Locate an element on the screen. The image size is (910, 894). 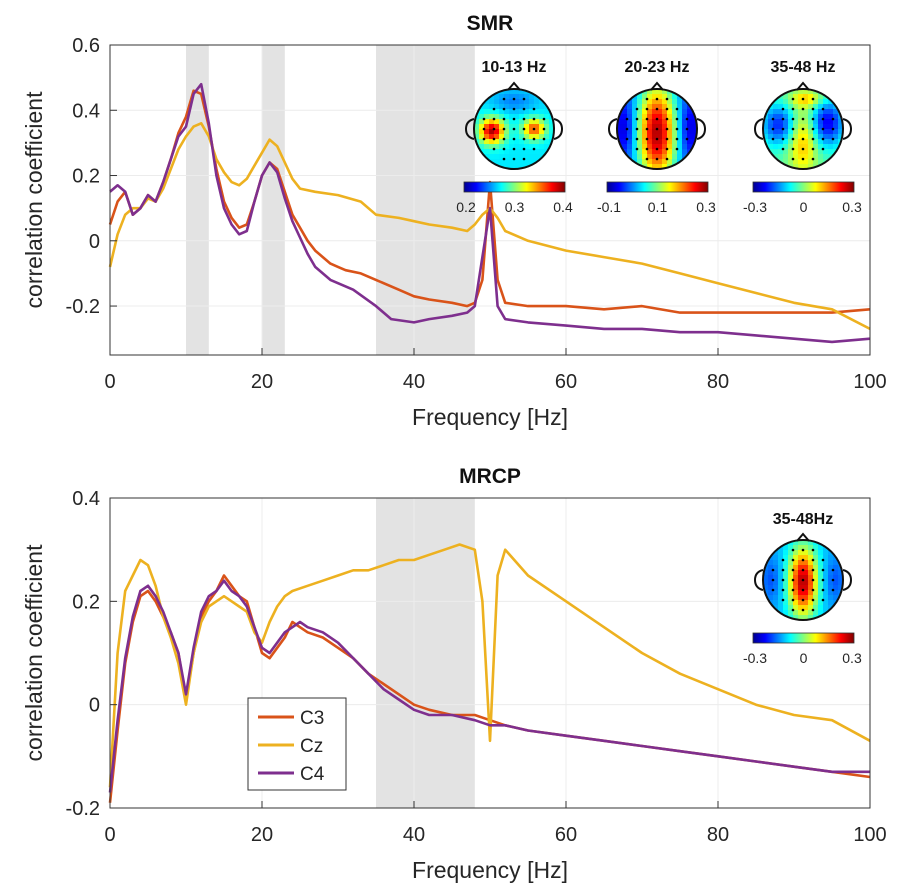
legend-label: C3 is located at coordinates (312, 718).